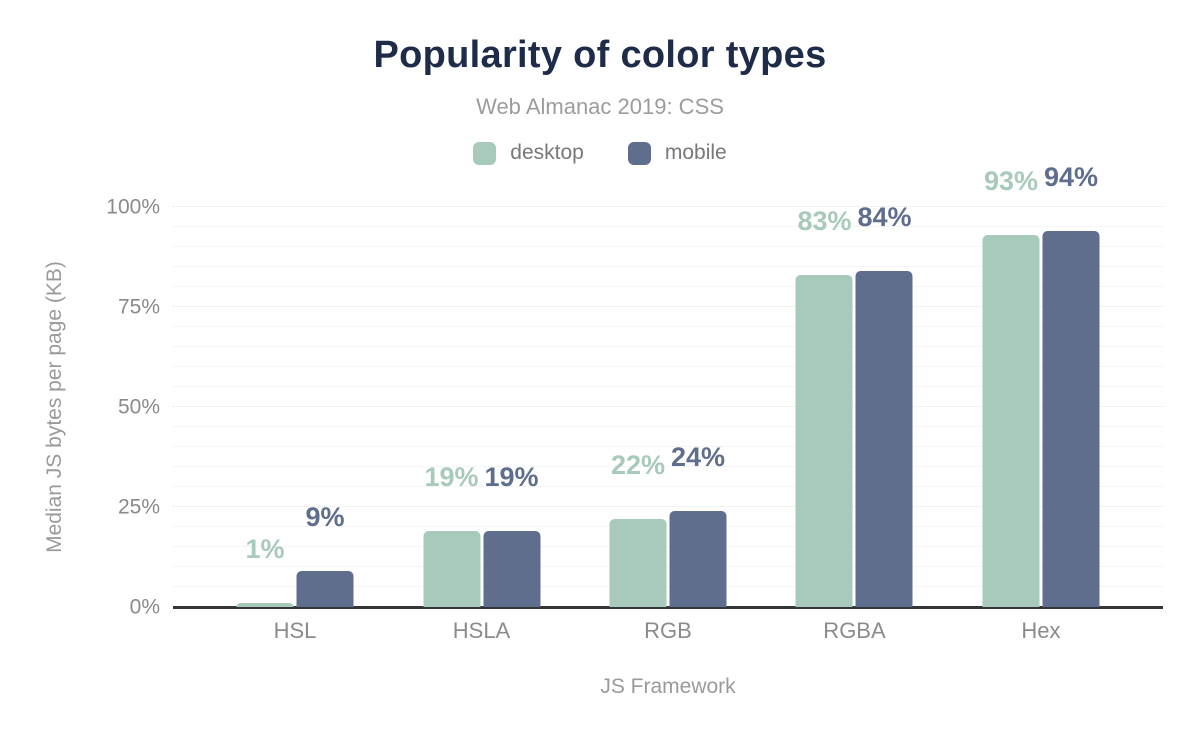 This screenshot has width=1200, height=742. Describe the element at coordinates (144, 607) in the screenshot. I see `y-tick-label: 0%` at that location.